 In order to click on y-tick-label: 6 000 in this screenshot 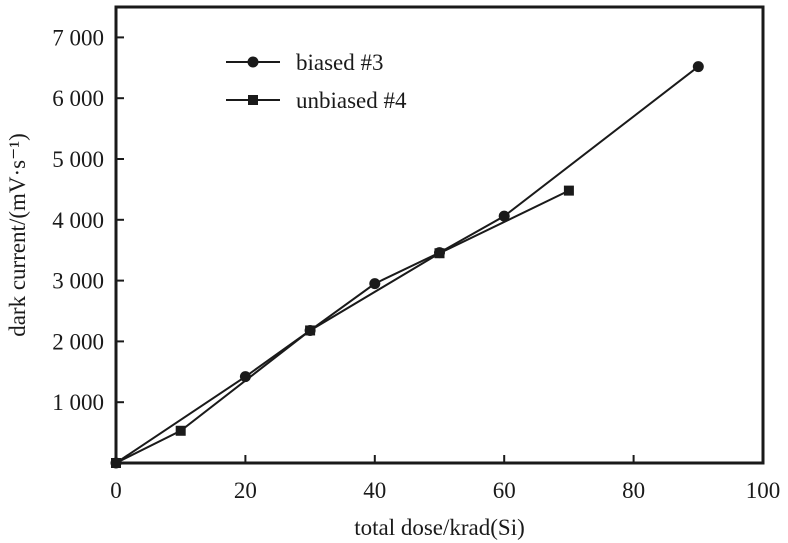, I will do `click(78, 98)`.